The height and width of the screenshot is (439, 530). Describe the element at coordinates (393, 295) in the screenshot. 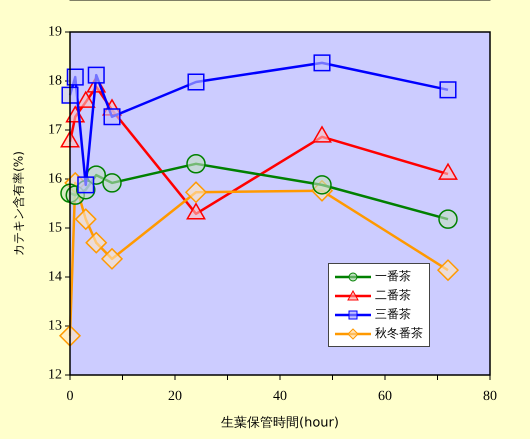

I see `legend-label: 二番茶` at that location.